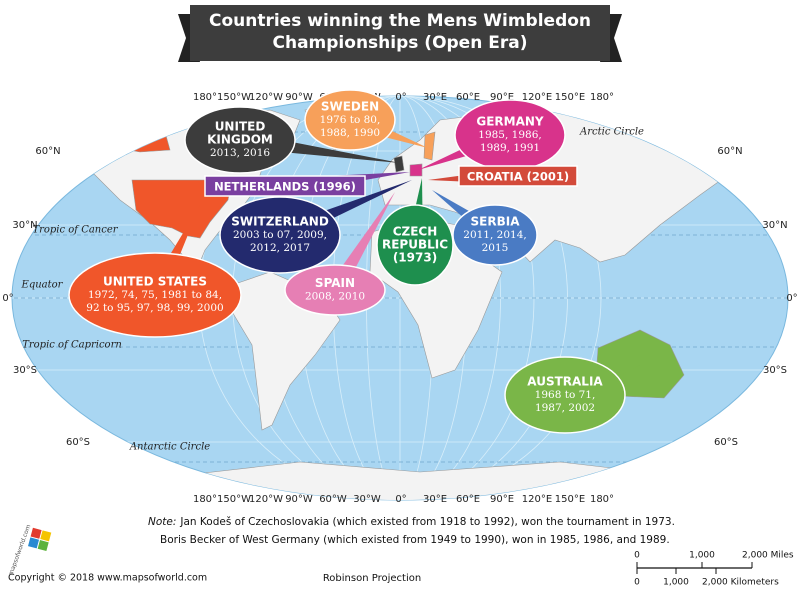 This screenshot has height=592, width=800. I want to click on callout-name: SWEDEN, so click(350, 107).